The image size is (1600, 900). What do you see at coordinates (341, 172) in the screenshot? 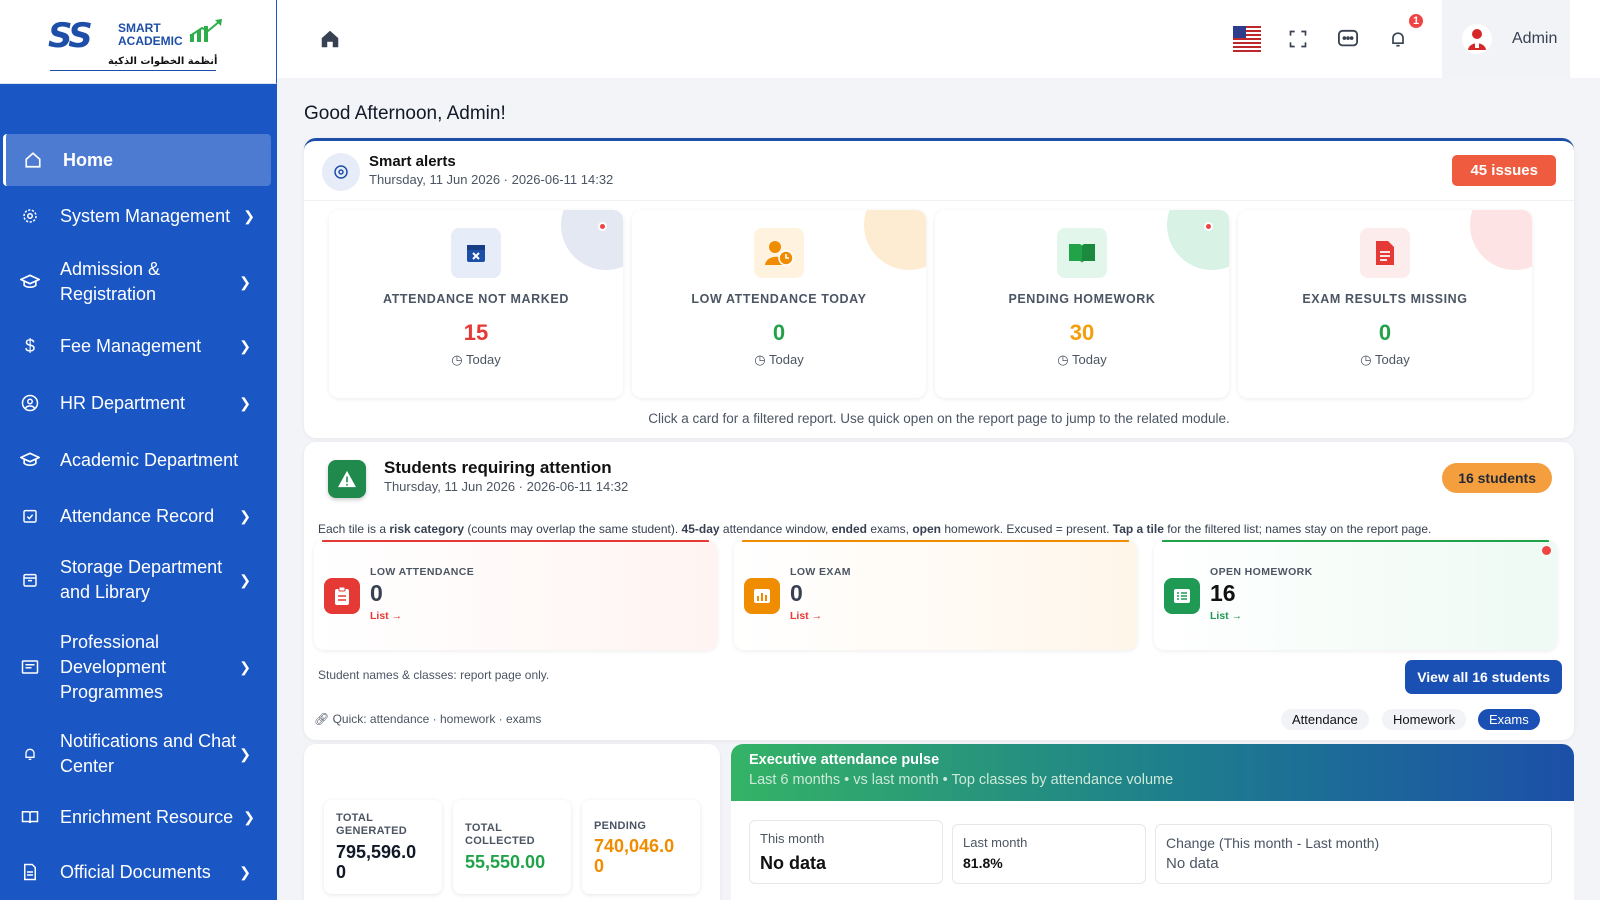
I see `radar-icon` at bounding box center [341, 172].